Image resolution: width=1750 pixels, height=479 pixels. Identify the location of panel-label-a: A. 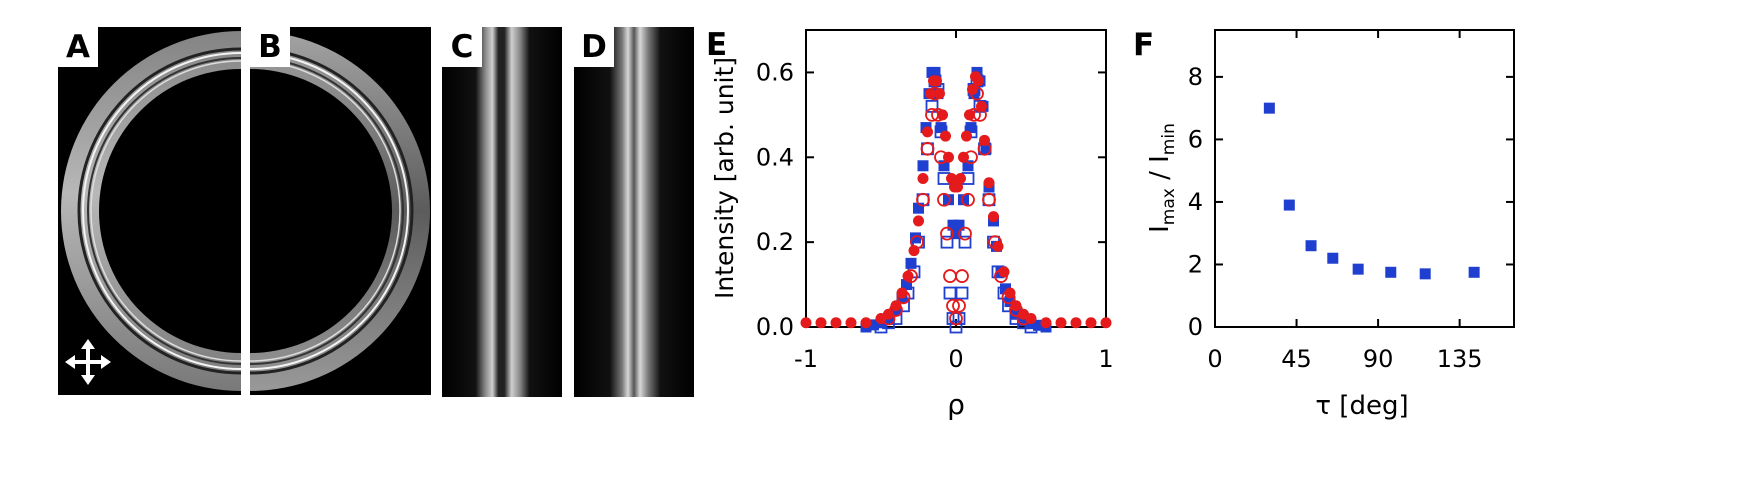
(78, 47).